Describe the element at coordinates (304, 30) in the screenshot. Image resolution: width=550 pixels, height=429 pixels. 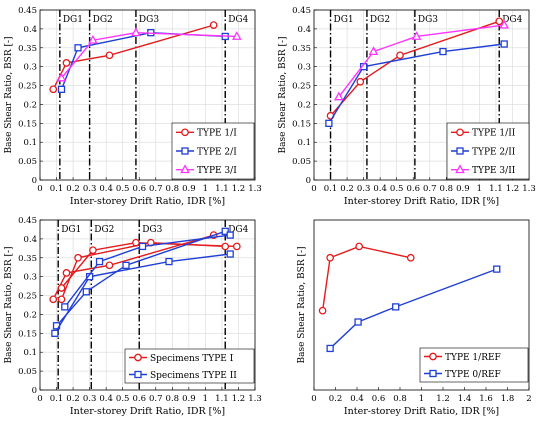
I see `y-tick-label: 0.4` at that location.